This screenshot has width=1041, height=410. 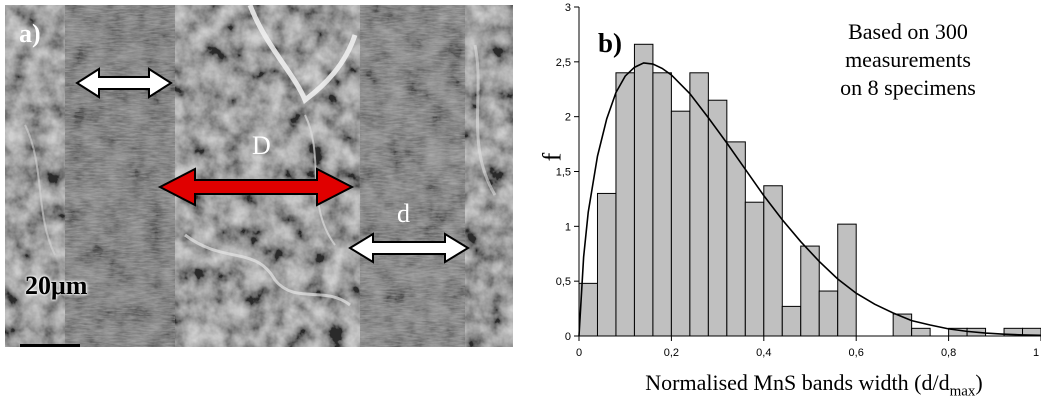 I want to click on panel-a-label: a), so click(x=30, y=33).